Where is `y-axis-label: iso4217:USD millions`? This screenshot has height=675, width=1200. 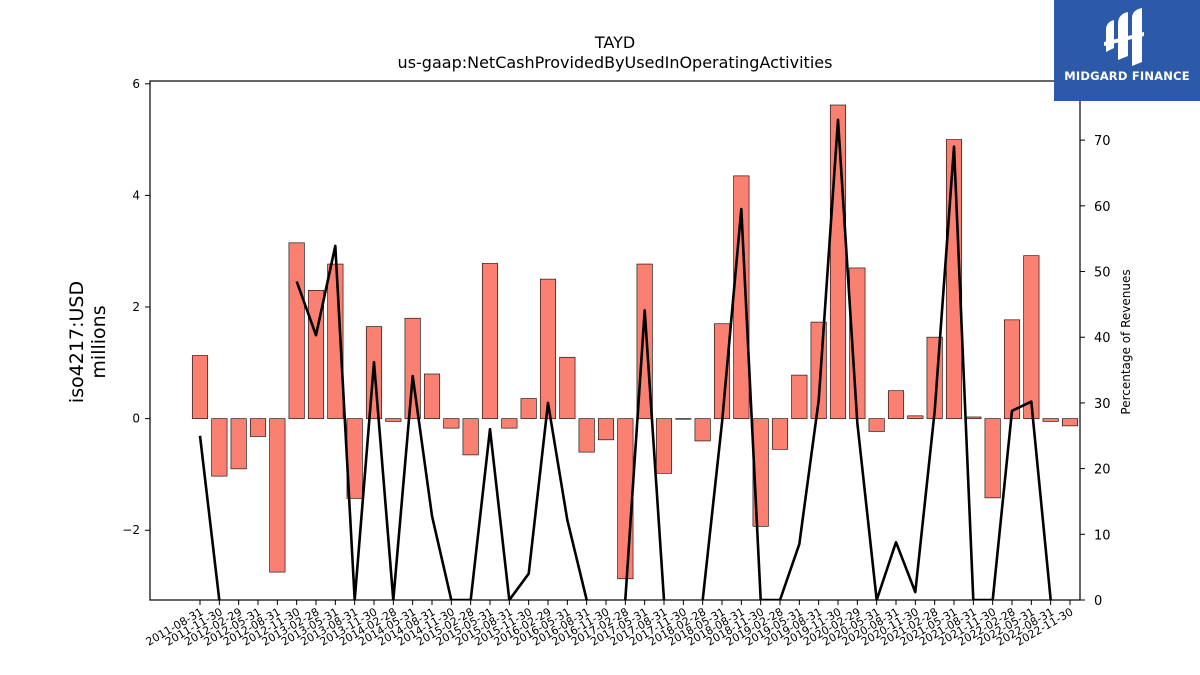
y-axis-label: iso4217:USD millions is located at coordinates (88, 342).